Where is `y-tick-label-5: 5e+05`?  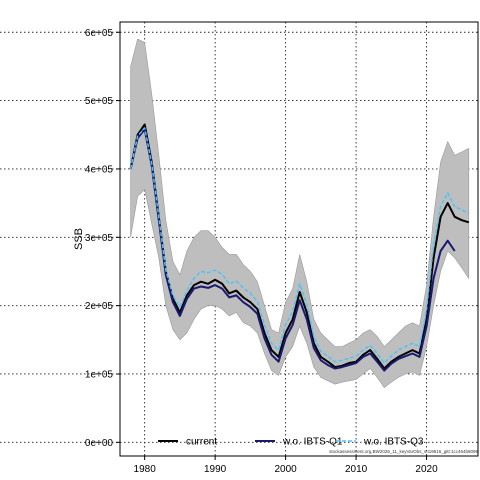
y-tick-label-5: 5e+05 is located at coordinates (99, 101).